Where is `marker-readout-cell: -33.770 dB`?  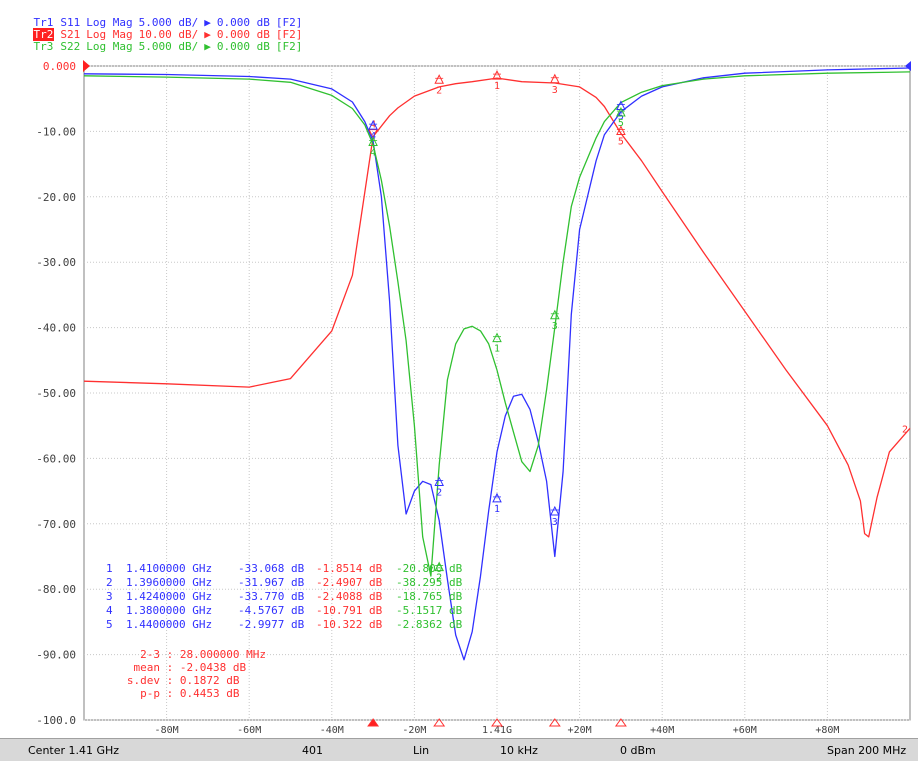 marker-readout-cell: -33.770 dB is located at coordinates (271, 596).